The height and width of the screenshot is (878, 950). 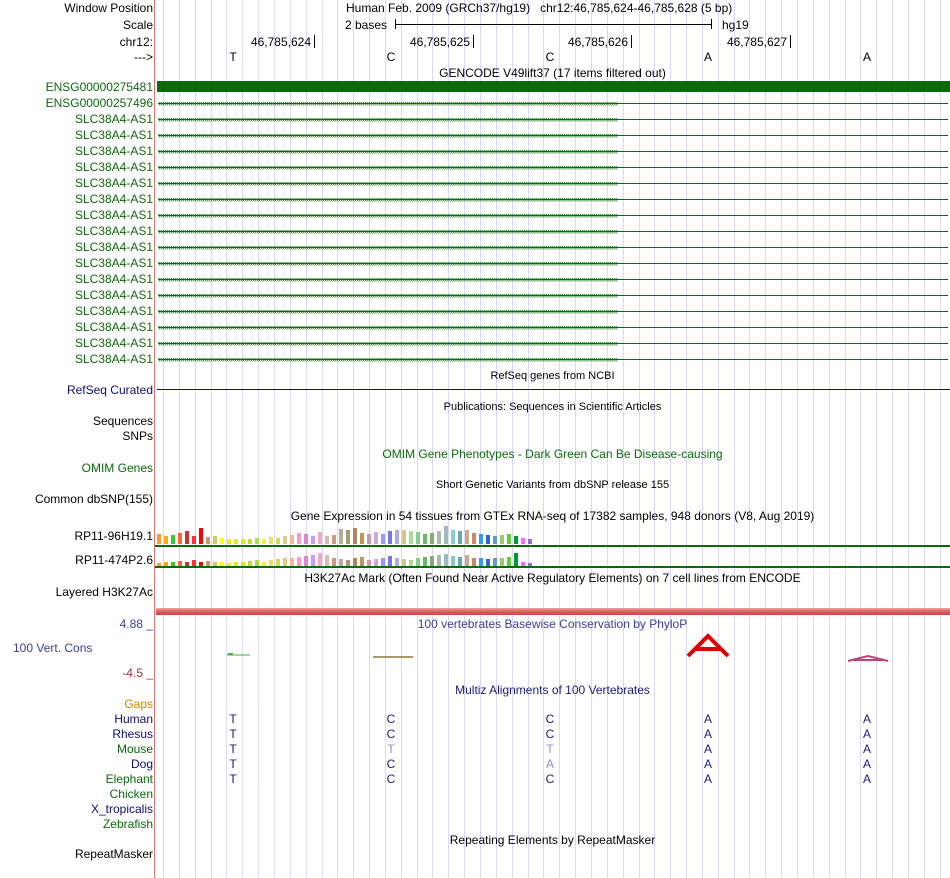 I want to click on gtex-row-label: RP11-96H19.1, so click(x=114, y=536).